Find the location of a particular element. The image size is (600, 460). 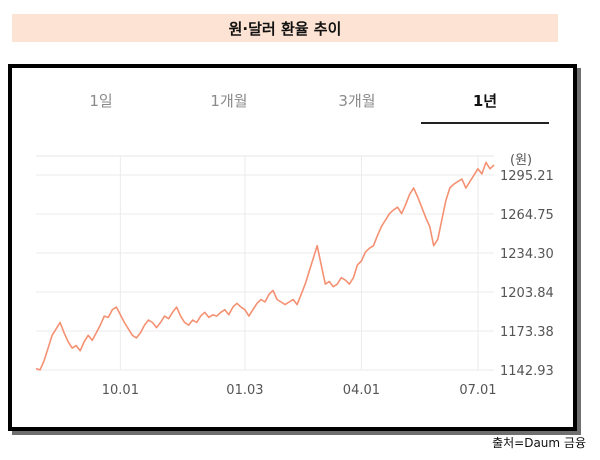

tab-1-day: 1일 is located at coordinates (101, 101).